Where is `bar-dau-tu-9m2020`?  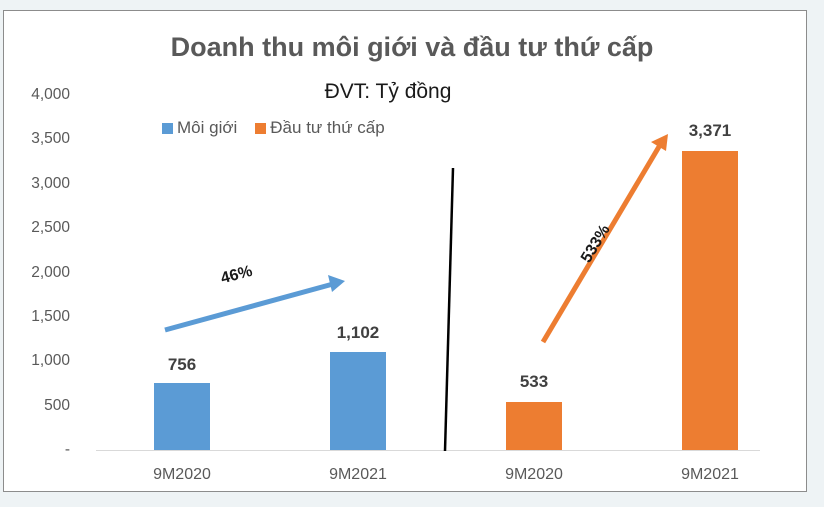
bar-dau-tu-9m2020 is located at coordinates (534, 426).